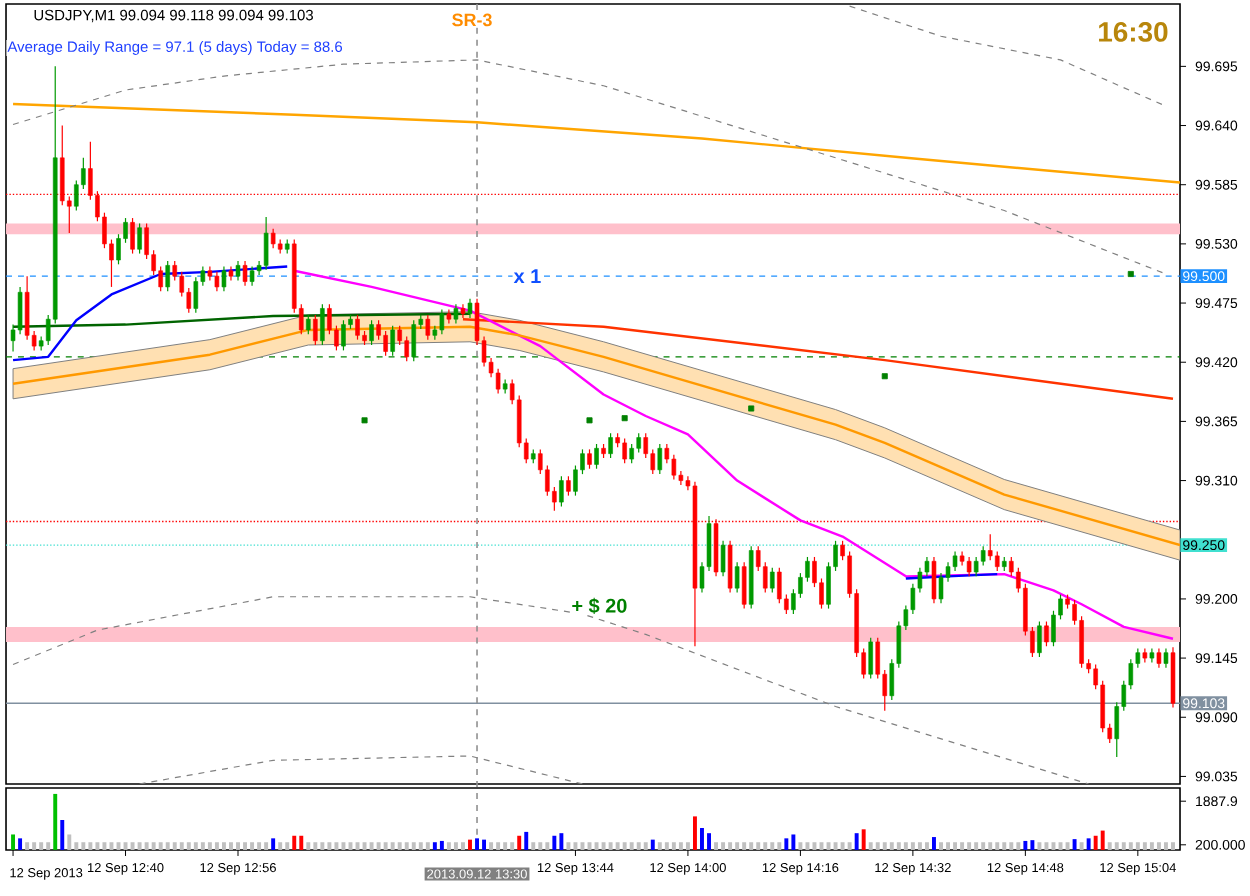  What do you see at coordinates (1133, 32) in the screenshot?
I see `annotation: 16:30` at bounding box center [1133, 32].